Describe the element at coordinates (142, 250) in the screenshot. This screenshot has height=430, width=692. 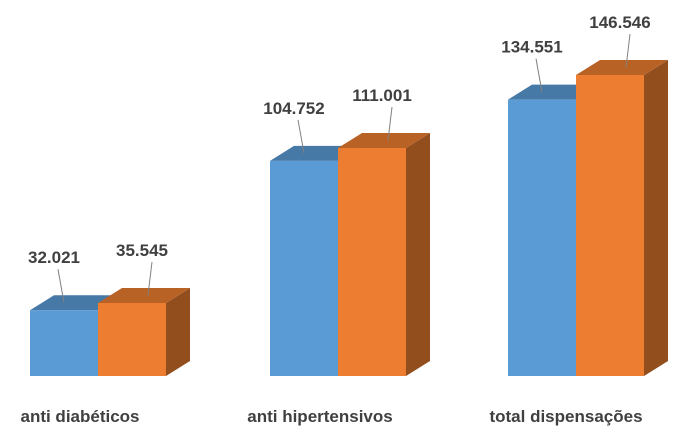
I see `data-label: 35.545` at that location.